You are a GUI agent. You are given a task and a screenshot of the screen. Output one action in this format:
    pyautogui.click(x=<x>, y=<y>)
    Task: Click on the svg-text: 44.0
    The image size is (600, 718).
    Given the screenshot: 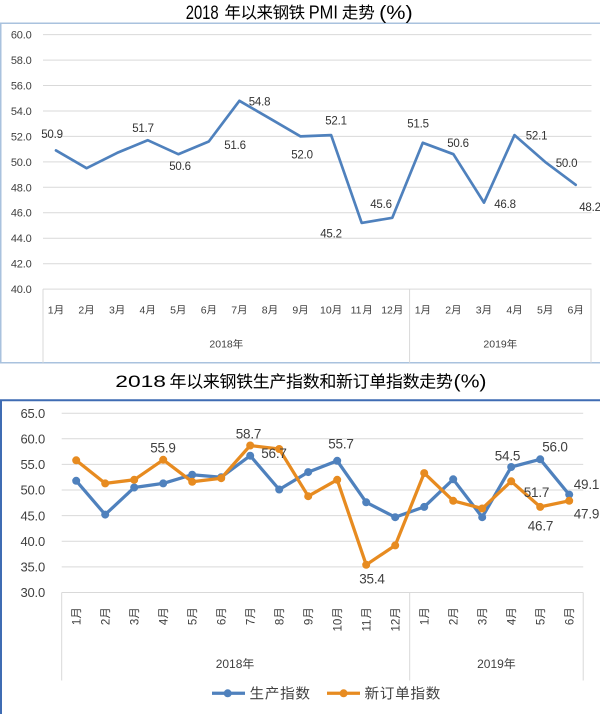 What is the action you would take?
    pyautogui.click(x=21, y=239)
    